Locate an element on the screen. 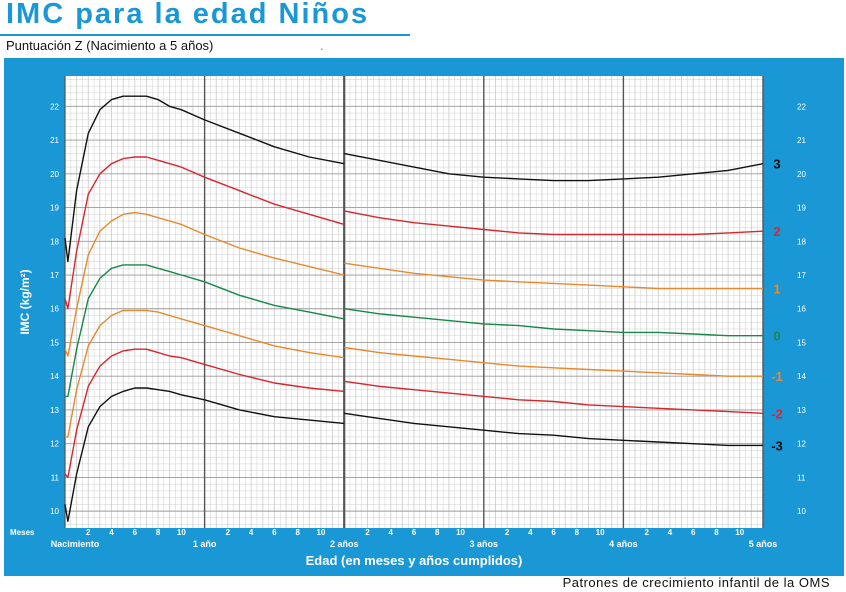 The width and height of the screenshot is (846, 592). title-underline is located at coordinates (205, 35).